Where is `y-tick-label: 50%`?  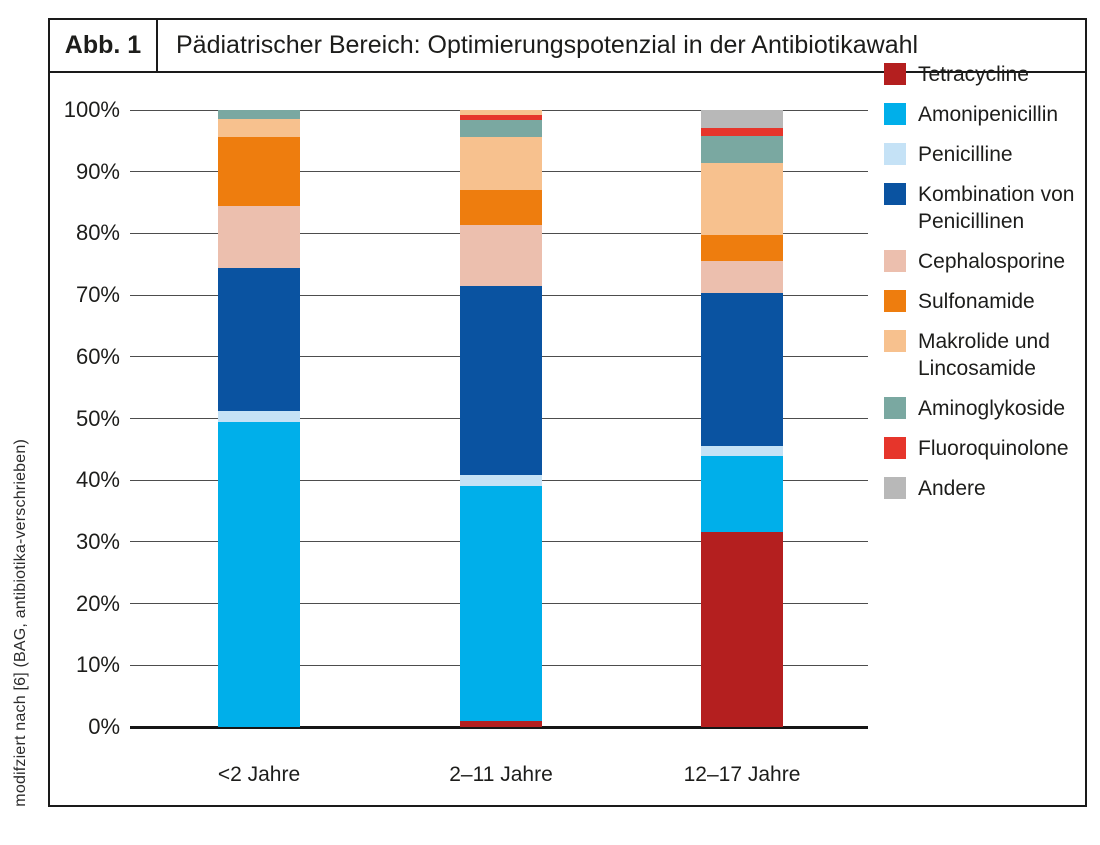
y-tick-label: 50% is located at coordinates (97, 418).